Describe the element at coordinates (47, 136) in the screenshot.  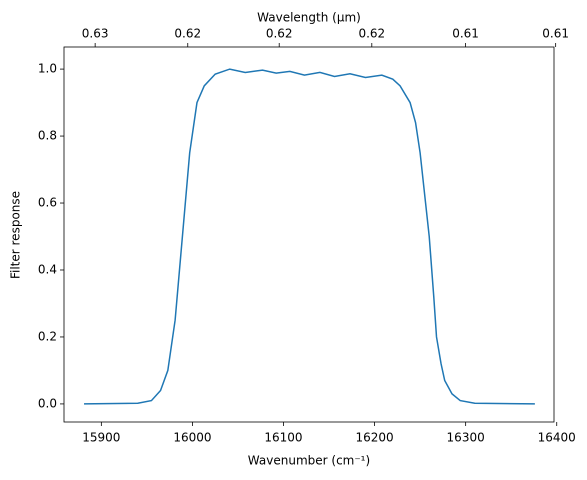
I see `y-tick-label: 0.8` at that location.